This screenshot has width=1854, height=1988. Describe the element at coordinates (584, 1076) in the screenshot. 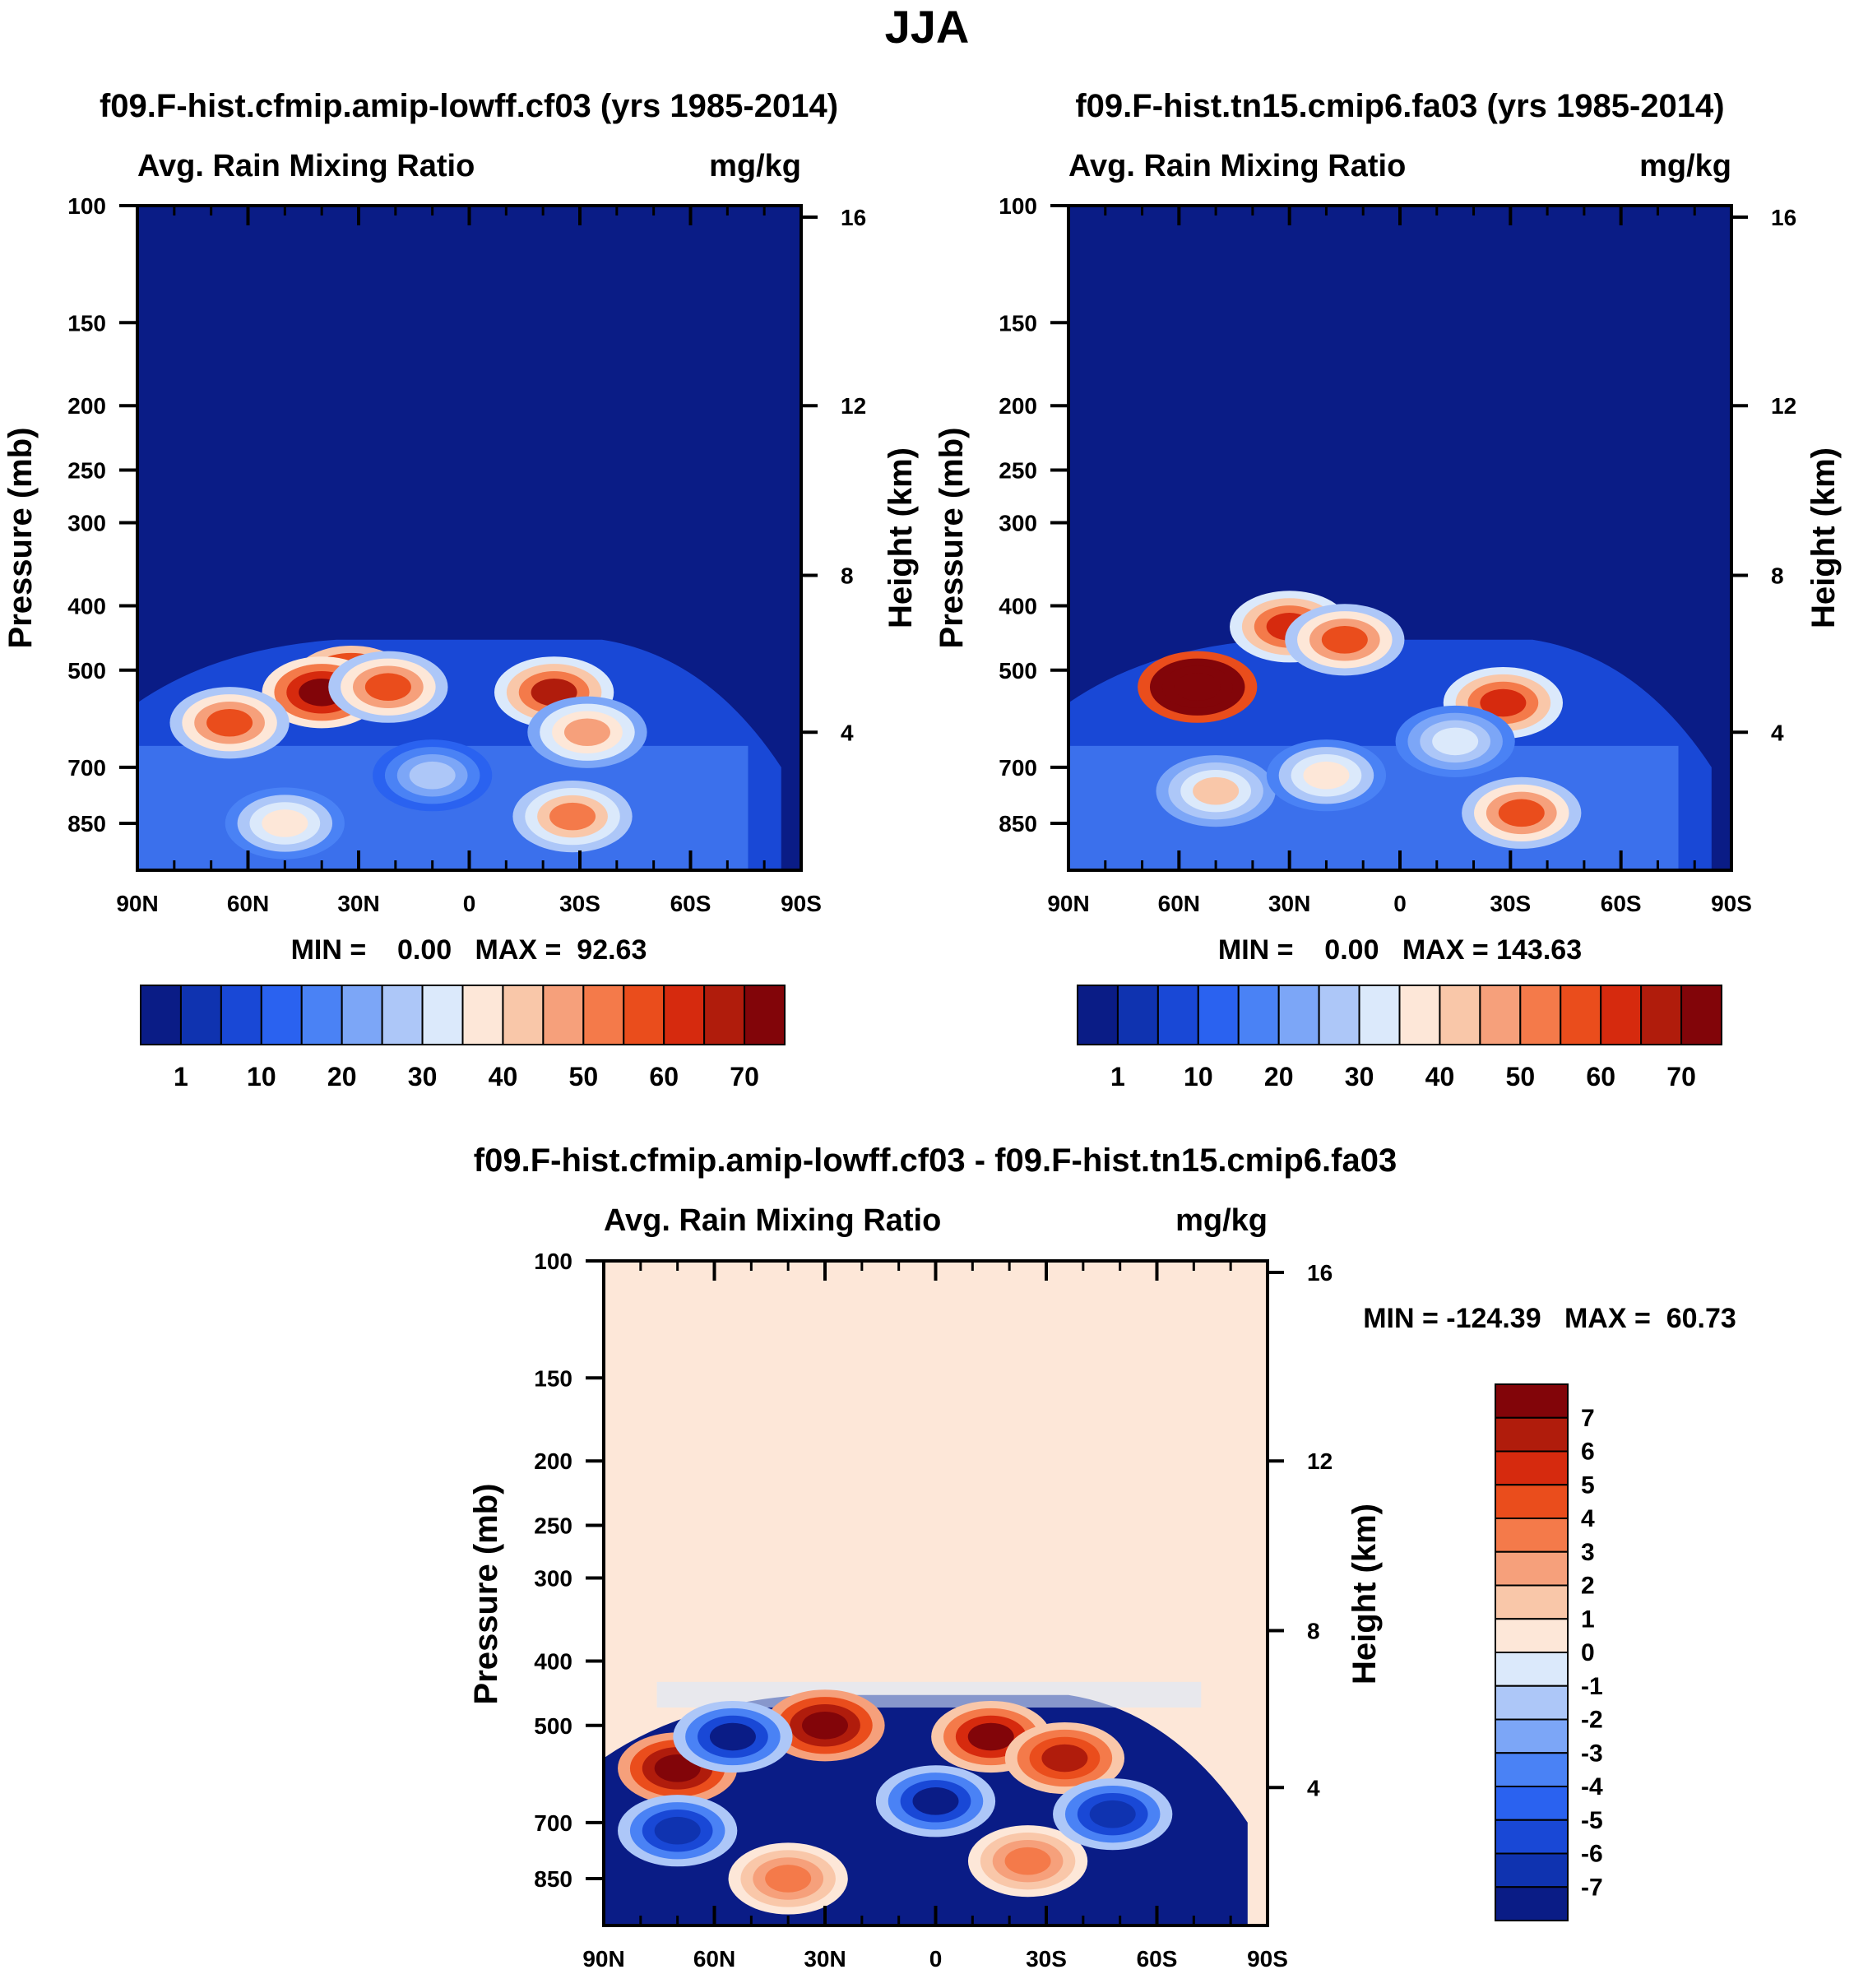

I see `colorbar-label: 50` at that location.